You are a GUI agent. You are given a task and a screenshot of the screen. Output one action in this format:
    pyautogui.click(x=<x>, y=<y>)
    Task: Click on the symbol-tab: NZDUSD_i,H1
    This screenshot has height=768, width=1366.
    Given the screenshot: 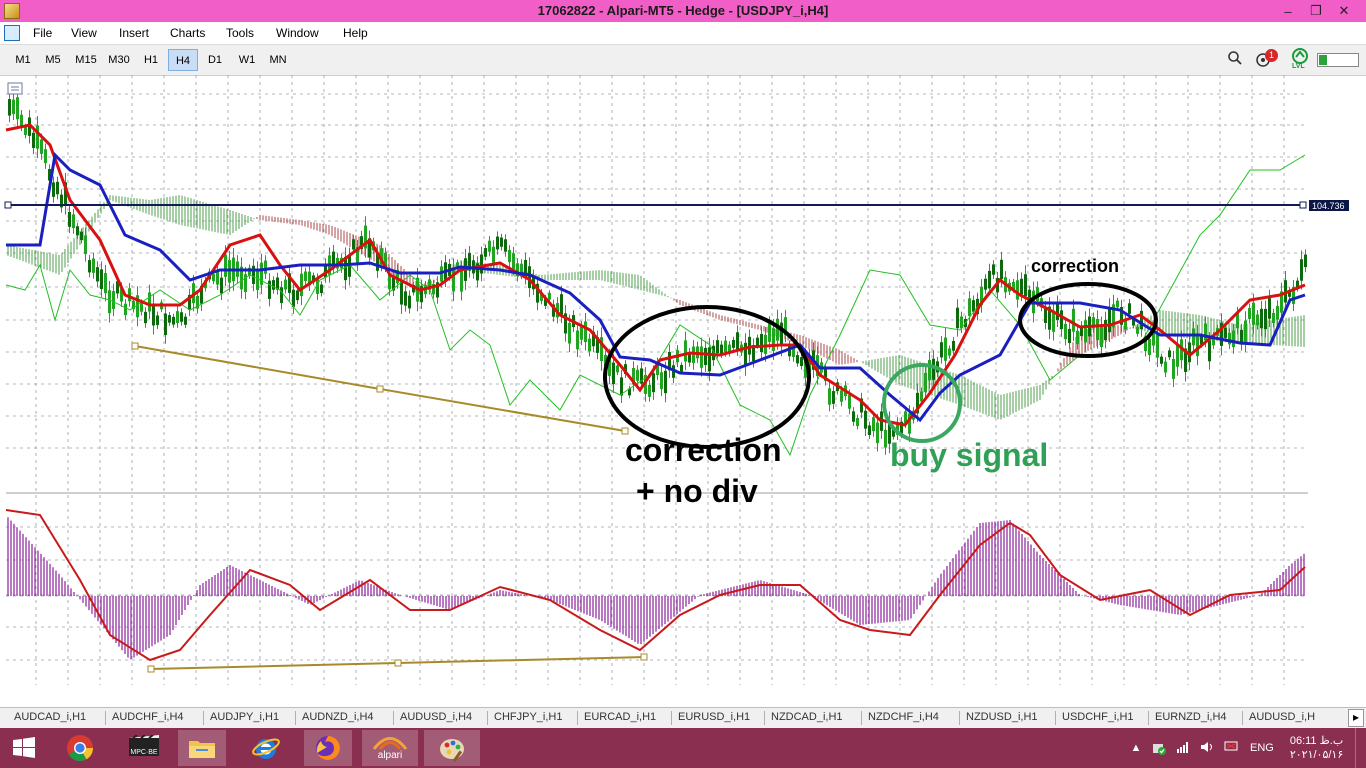 What is the action you would take?
    pyautogui.click(x=1002, y=717)
    